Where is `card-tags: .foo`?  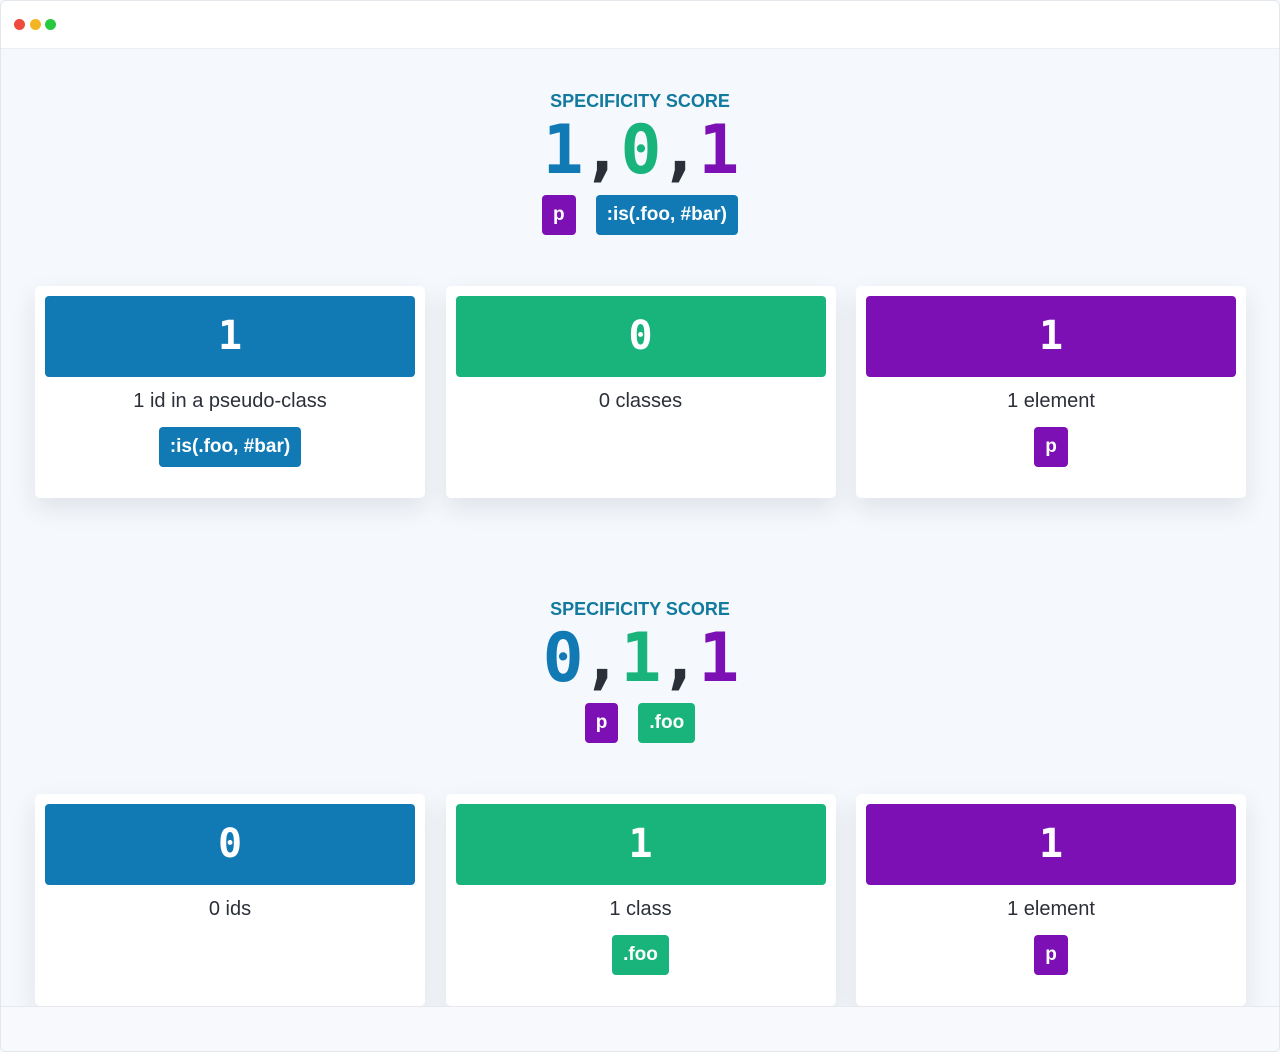
card-tags: .foo is located at coordinates (641, 955).